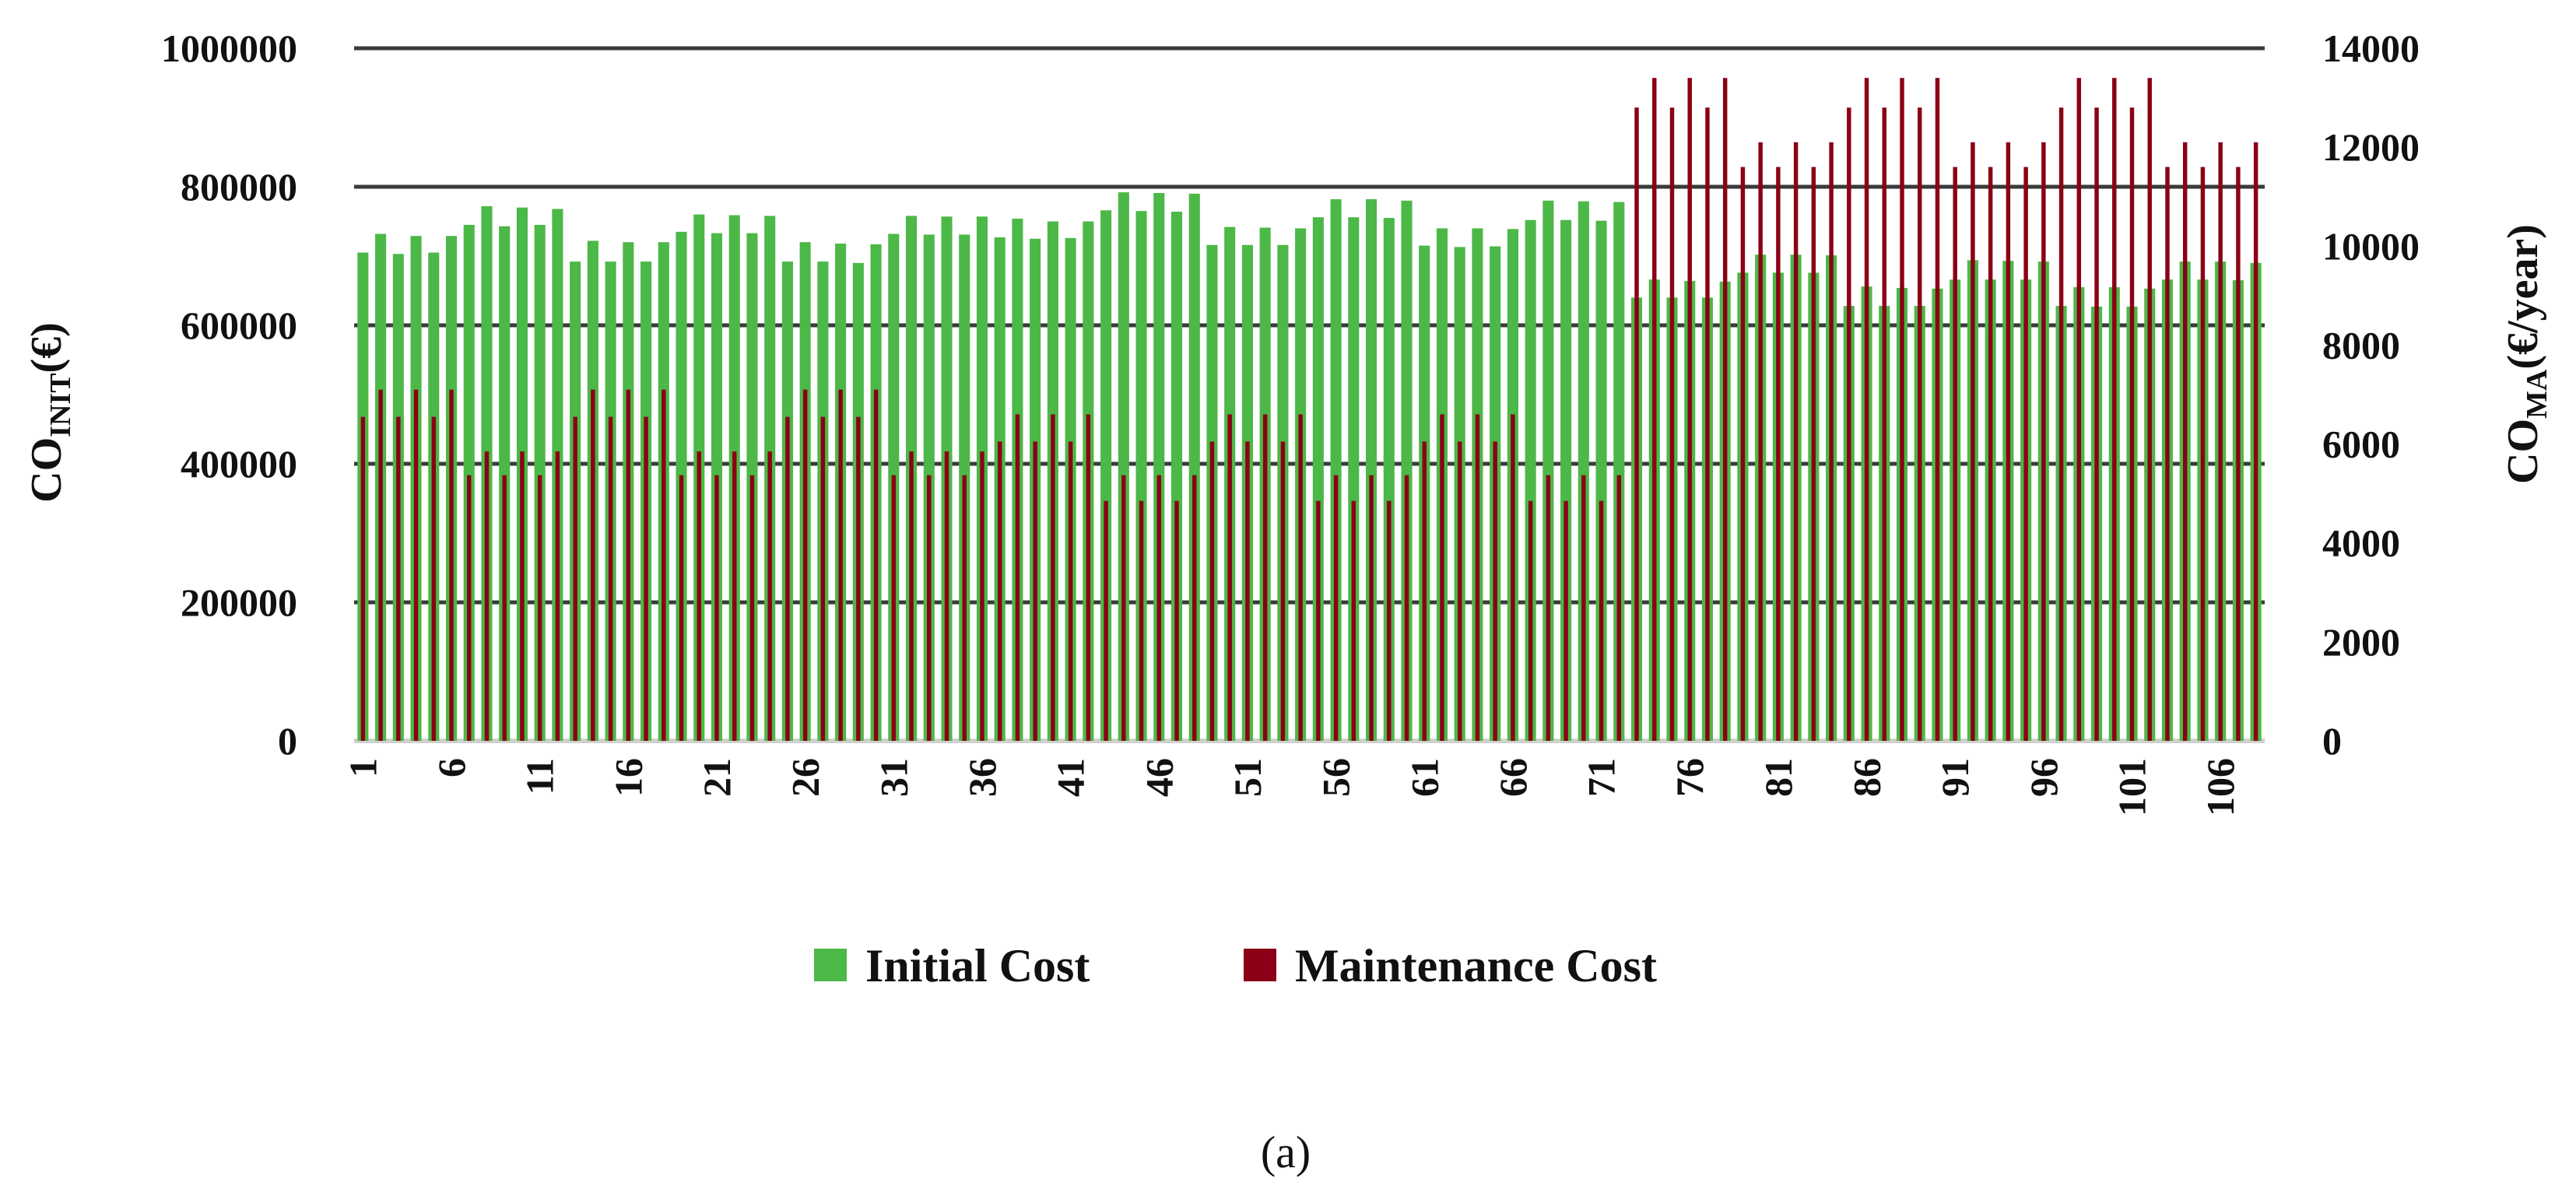  Describe the element at coordinates (47, 470) in the screenshot. I see `left-axis-title-main: CO` at that location.